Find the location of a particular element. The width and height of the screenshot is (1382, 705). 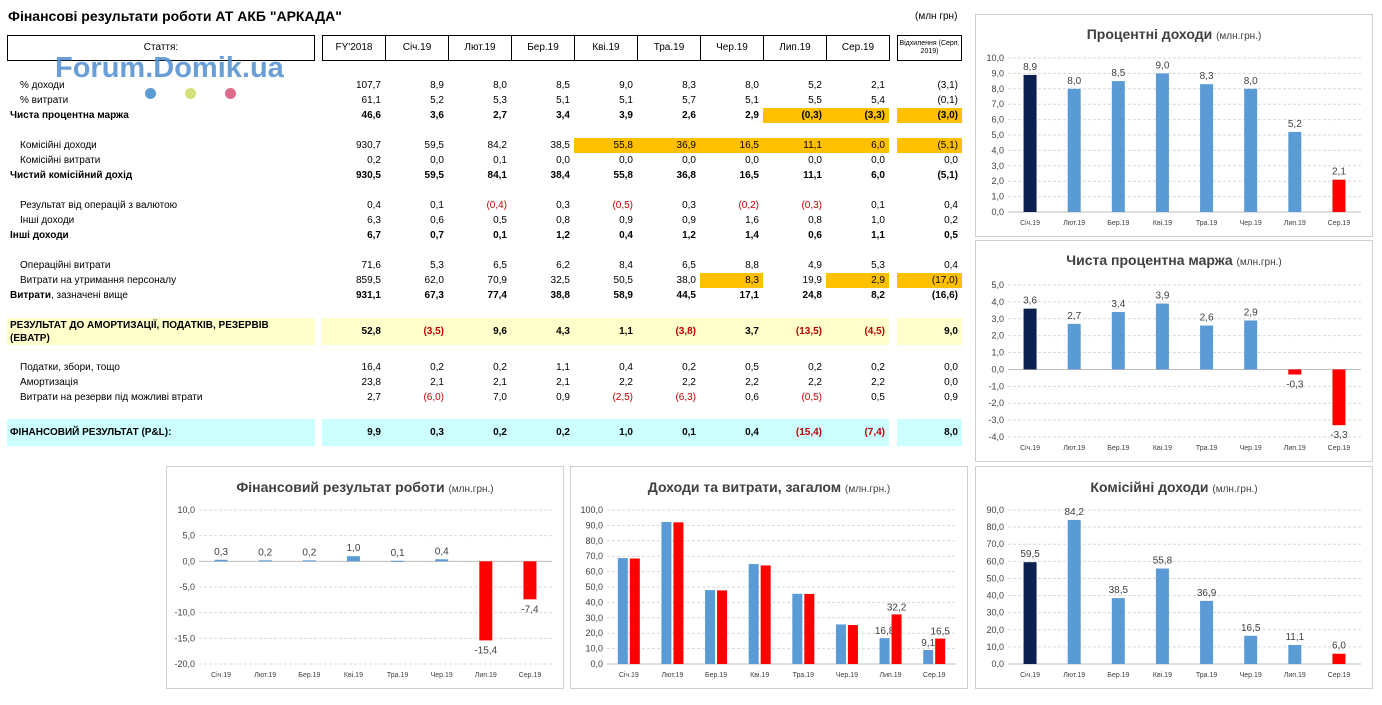

table-cell: 70,9 is located at coordinates (497, 280).